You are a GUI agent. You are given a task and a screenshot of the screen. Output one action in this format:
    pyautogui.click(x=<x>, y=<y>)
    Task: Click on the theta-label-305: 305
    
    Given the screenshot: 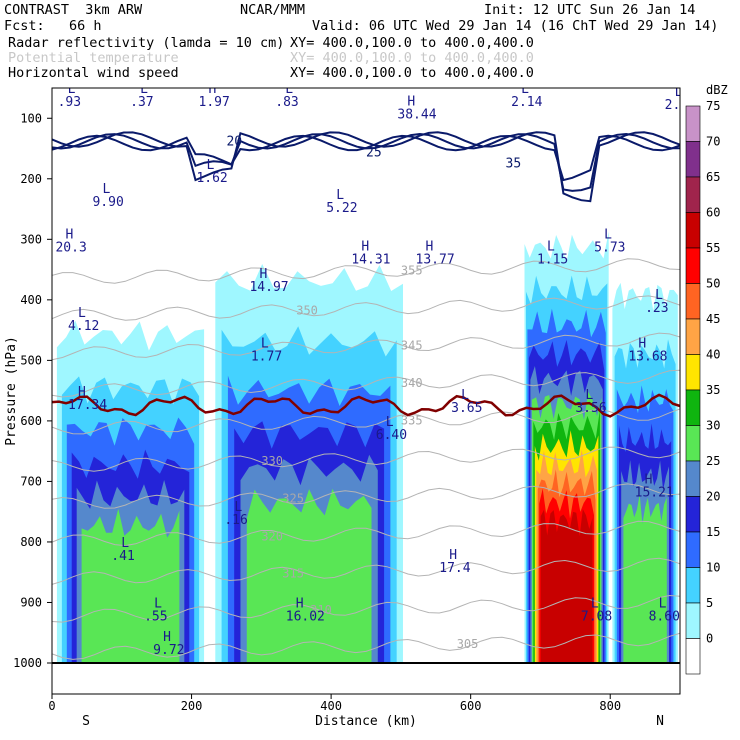 What is the action you would take?
    pyautogui.click(x=468, y=644)
    